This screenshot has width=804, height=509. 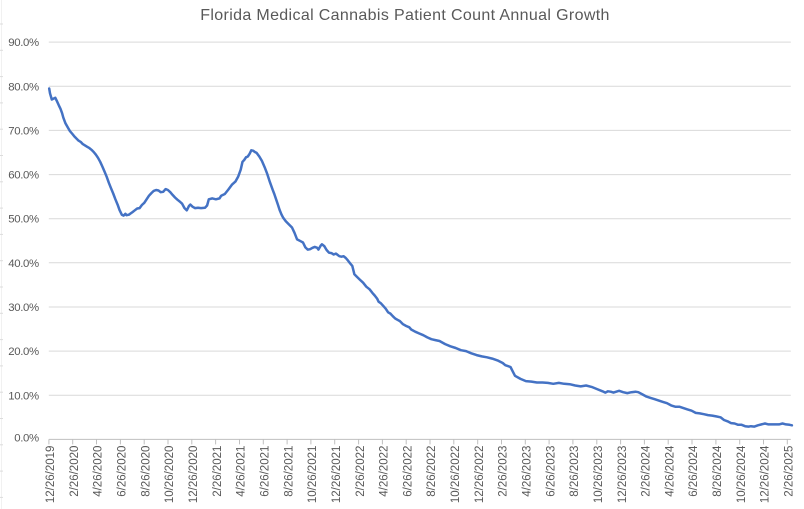 What do you see at coordinates (313, 475) in the screenshot?
I see `svg-text: 10/26/2021` at bounding box center [313, 475].